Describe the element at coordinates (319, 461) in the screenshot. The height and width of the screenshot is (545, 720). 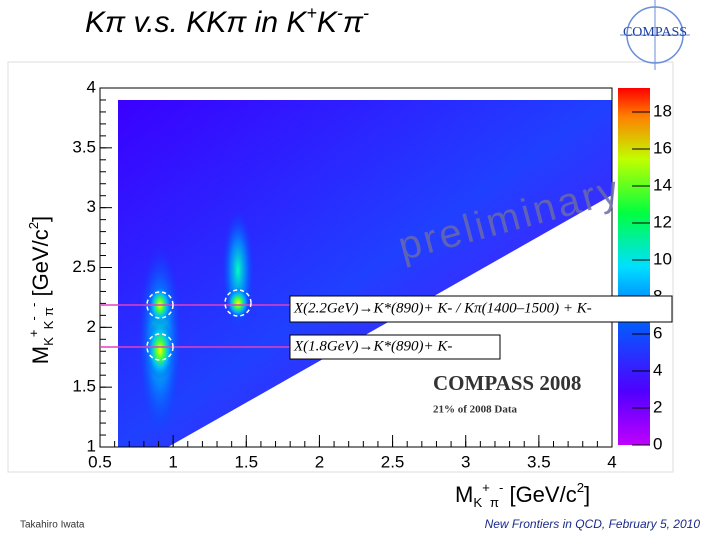
I see `x-tick-label: 2` at that location.